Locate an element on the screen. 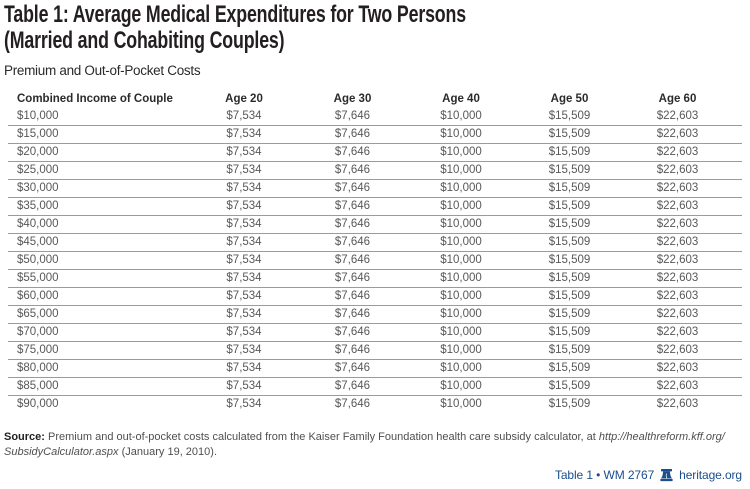 The width and height of the screenshot is (750, 489). table-row: $85,000 $7,534 $7,646 $10,000 $15,509 $22,603 is located at coordinates (375, 386).